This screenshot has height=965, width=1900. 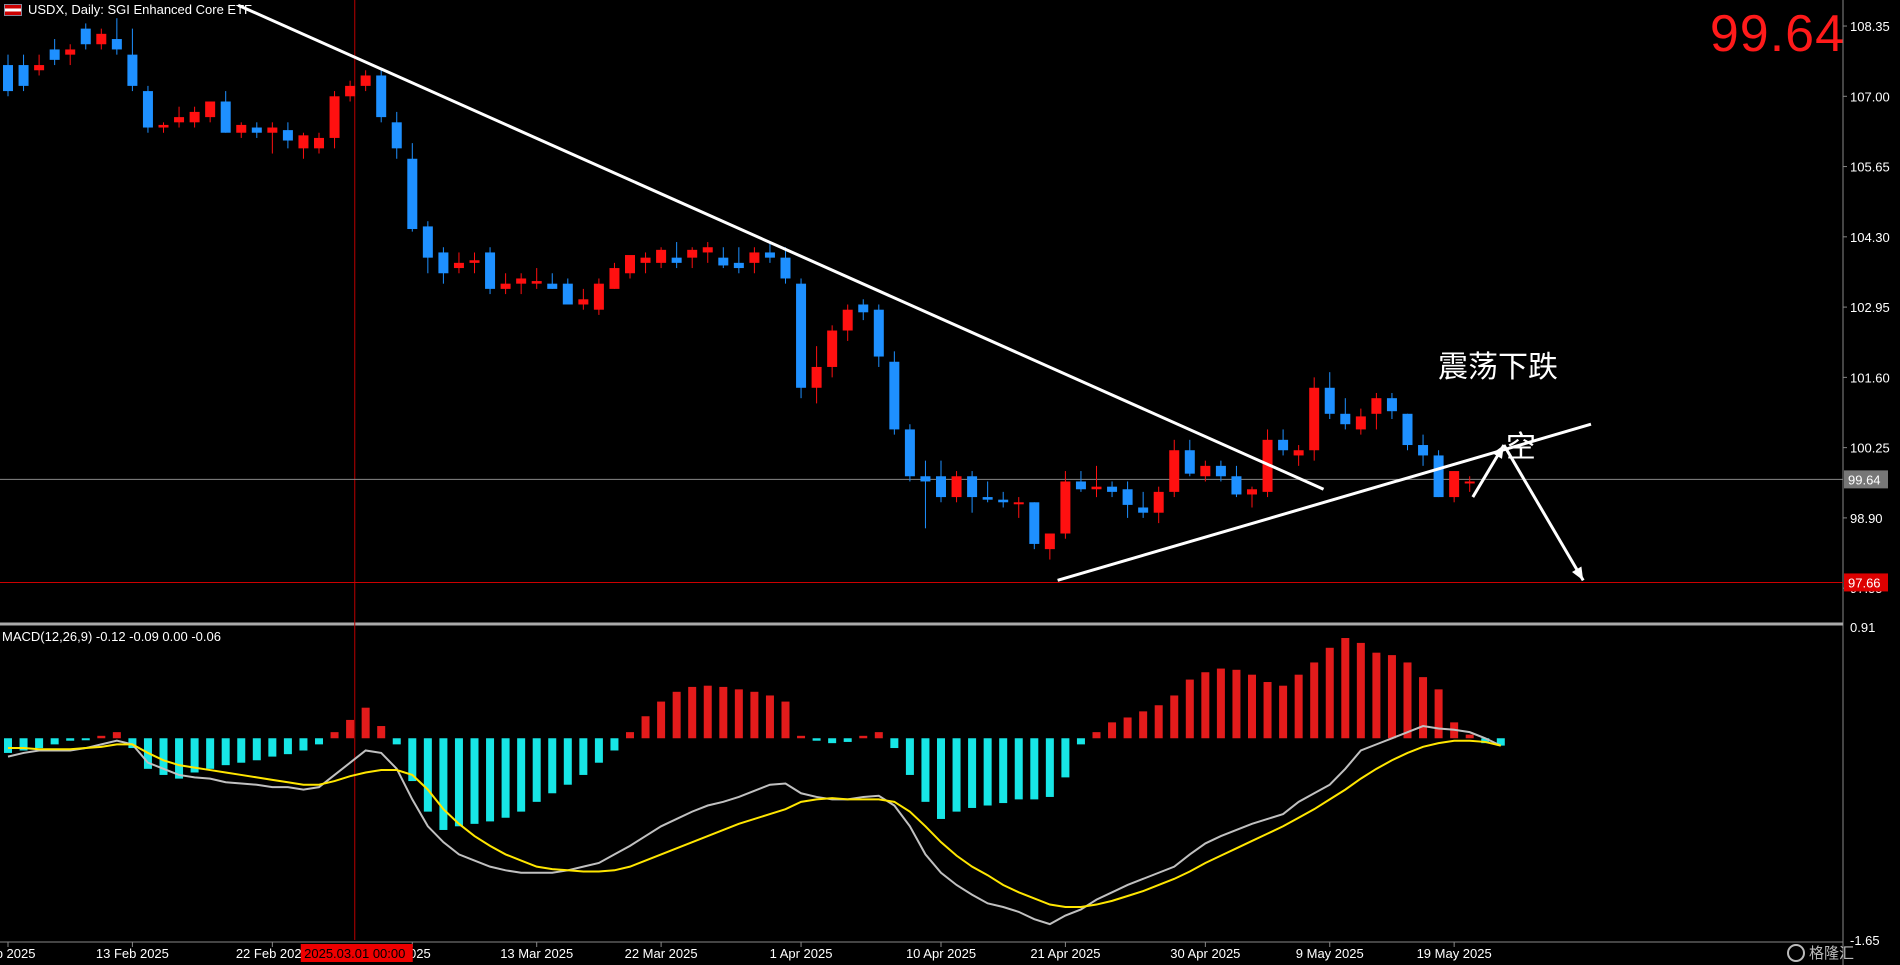 What do you see at coordinates (941, 953) in the screenshot?
I see `date-tick-label: 10 Apr 2025` at bounding box center [941, 953].